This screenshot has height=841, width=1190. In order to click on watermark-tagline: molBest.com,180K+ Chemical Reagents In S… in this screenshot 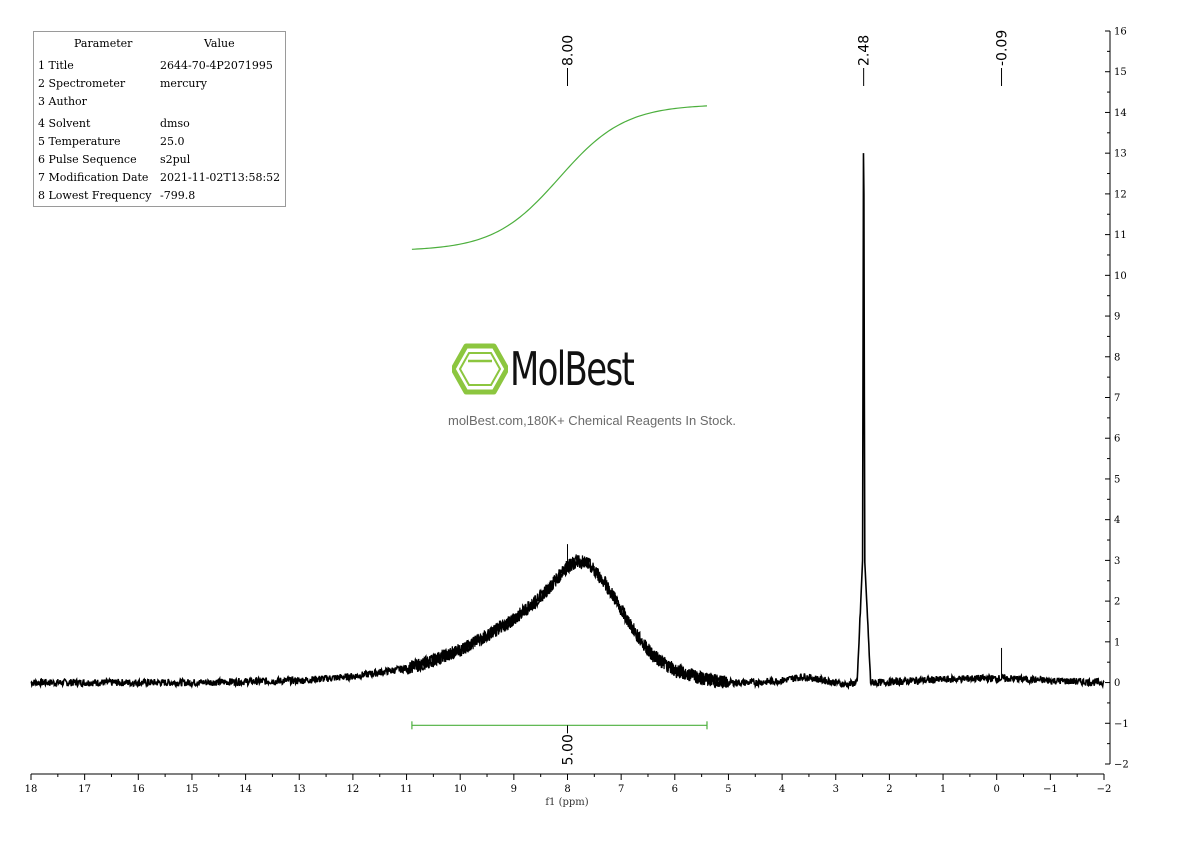, I will do `click(592, 420)`.